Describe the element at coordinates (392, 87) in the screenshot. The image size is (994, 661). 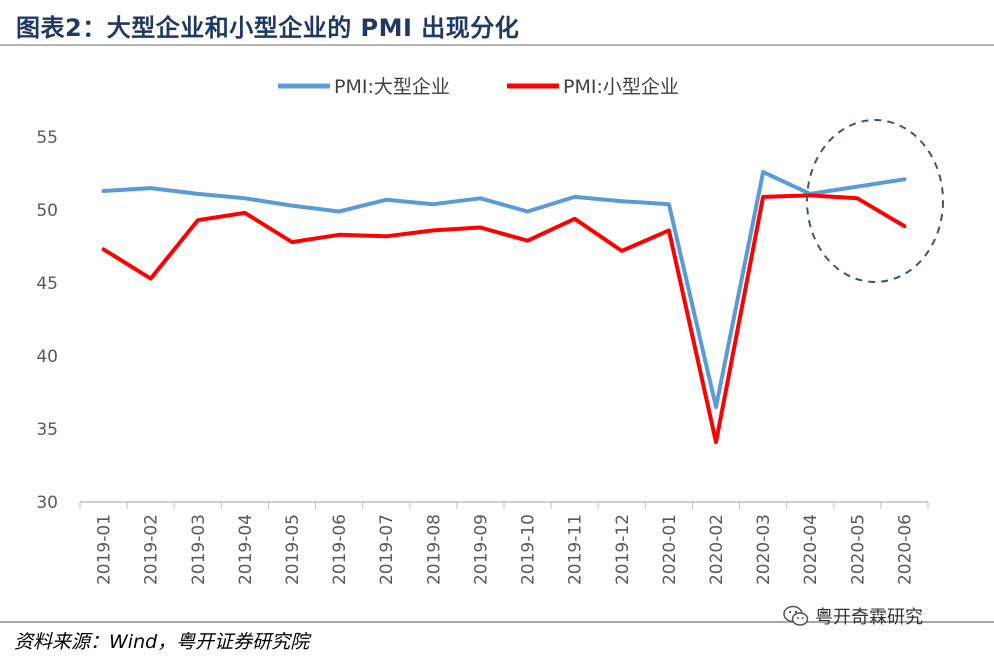
I see `legend-label-large: PMI:大型企业` at that location.